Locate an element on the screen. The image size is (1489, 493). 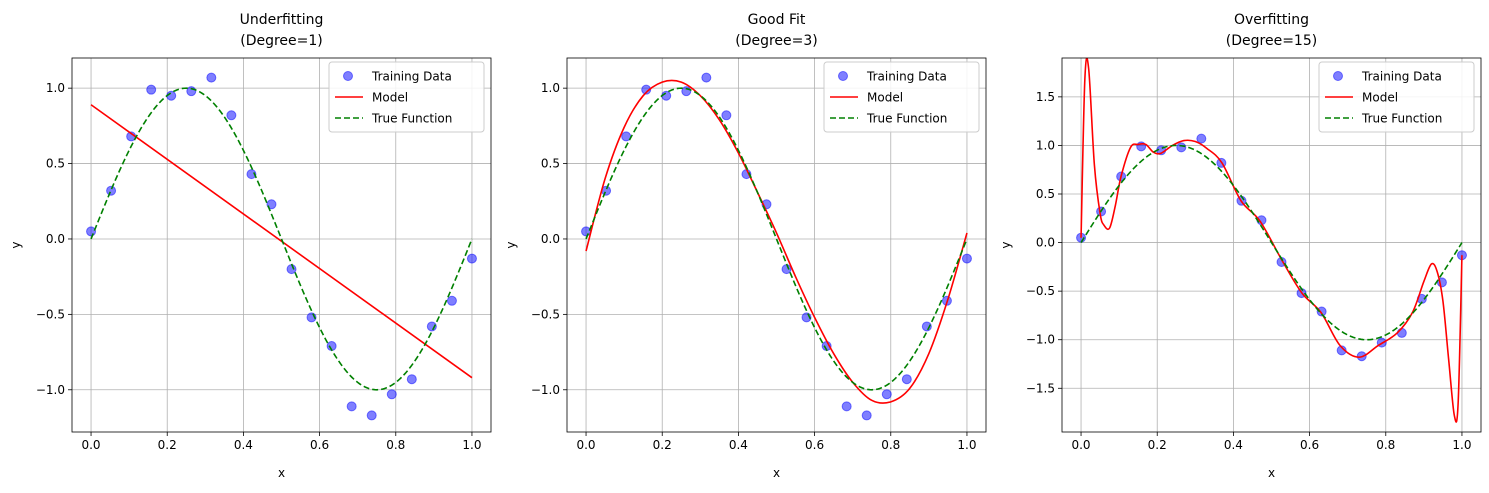
y-tick-label: −1.5 is located at coordinates (1040, 388).